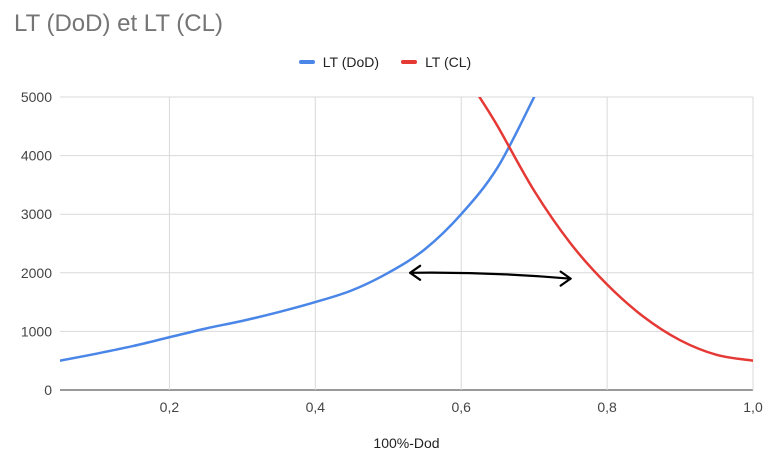 The height and width of the screenshot is (462, 770). I want to click on legend-label-lt-dod: LT (DoD), so click(351, 62).